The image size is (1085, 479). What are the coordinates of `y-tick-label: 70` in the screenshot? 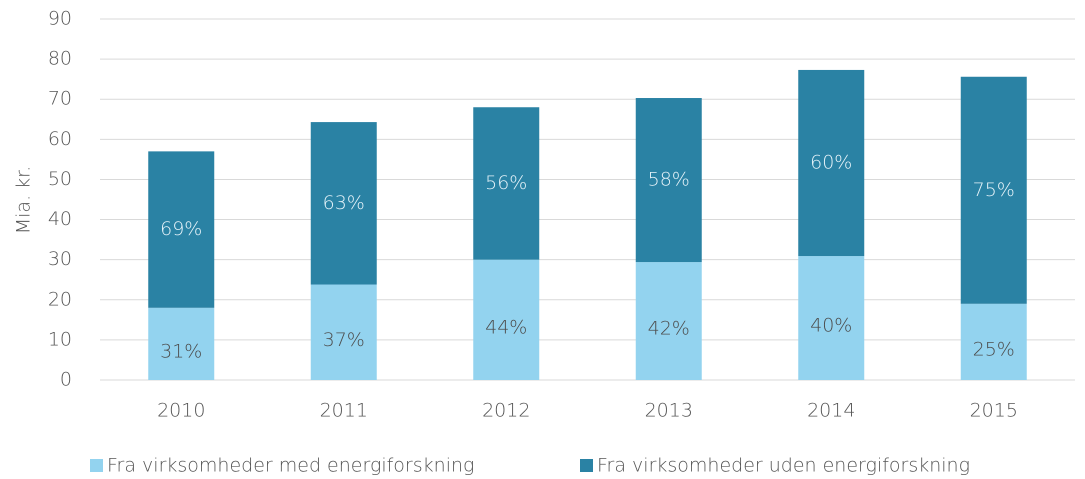 It's located at (60, 99).